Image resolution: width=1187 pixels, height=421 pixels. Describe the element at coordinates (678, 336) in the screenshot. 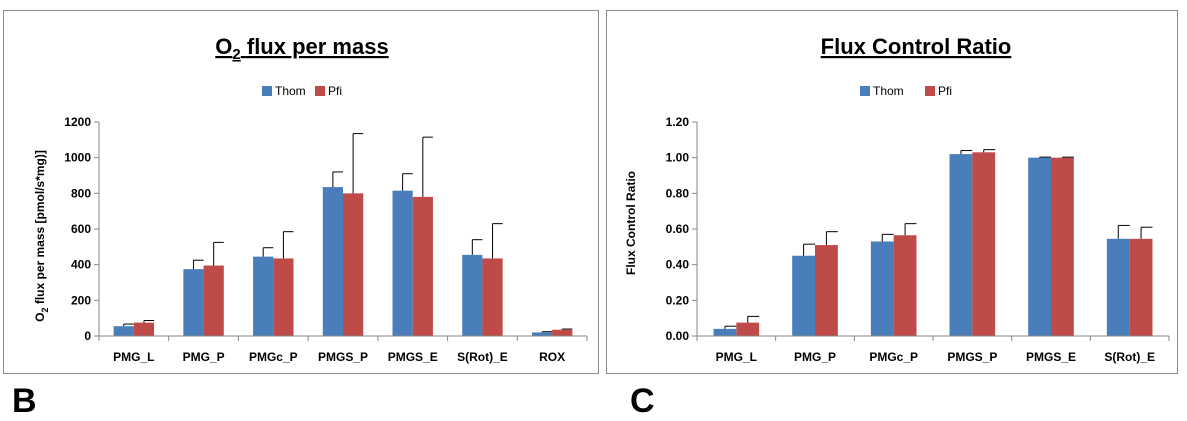

I see `y-tick-label: 0.00` at that location.